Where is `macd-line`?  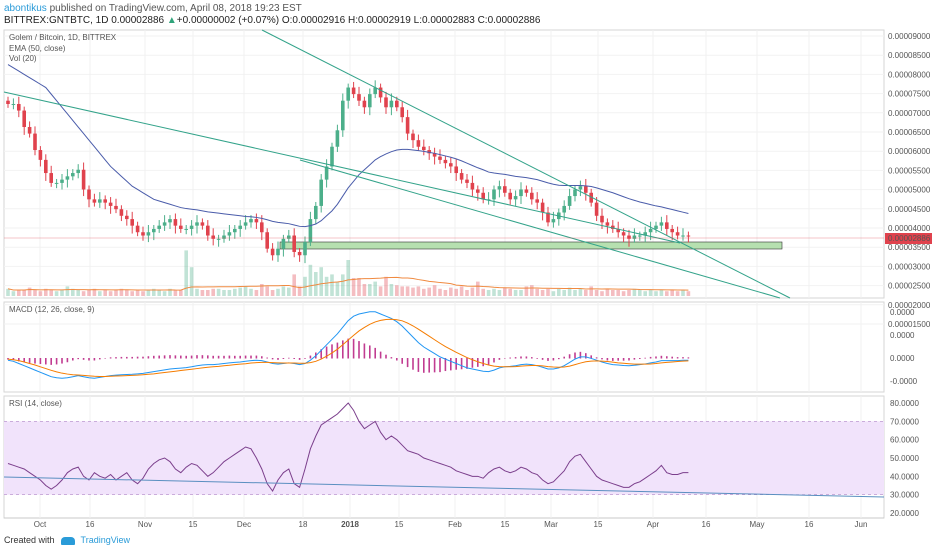
macd-line is located at coordinates (348, 345).